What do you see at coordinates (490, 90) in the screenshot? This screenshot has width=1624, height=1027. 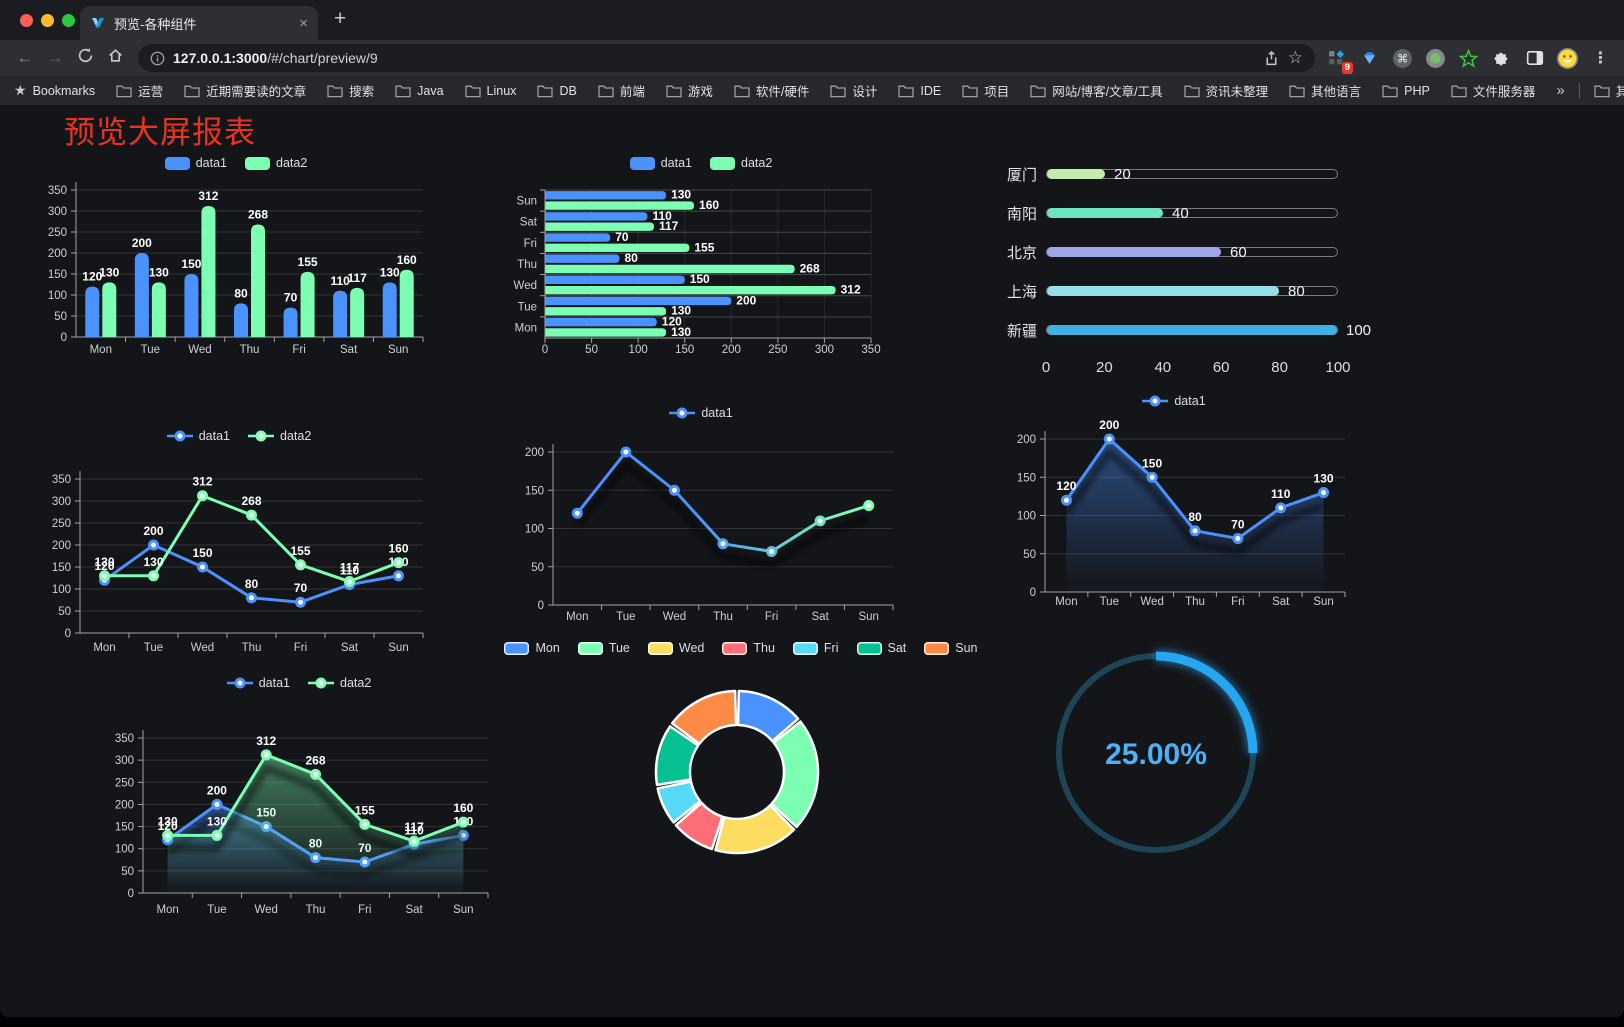 I see `bookmark-folder: Linux` at bounding box center [490, 90].